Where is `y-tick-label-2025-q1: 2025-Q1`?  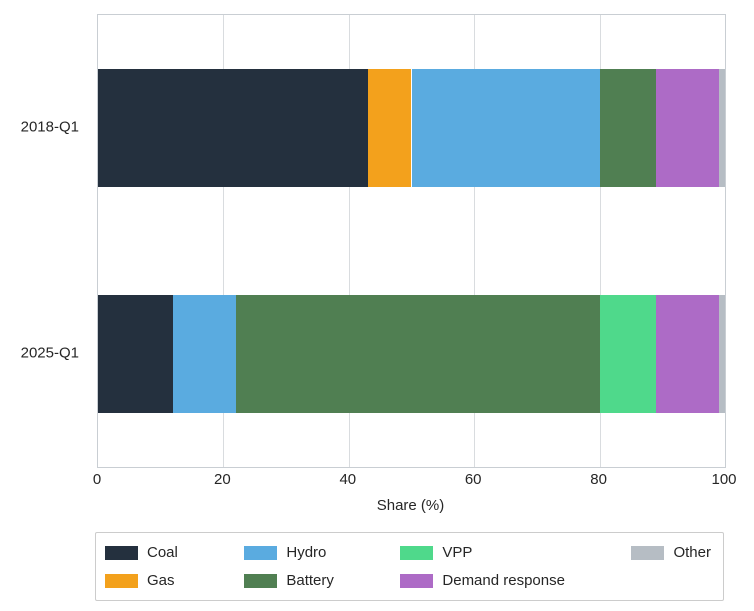 y-tick-label-2025-q1: 2025-Q1 is located at coordinates (49, 353).